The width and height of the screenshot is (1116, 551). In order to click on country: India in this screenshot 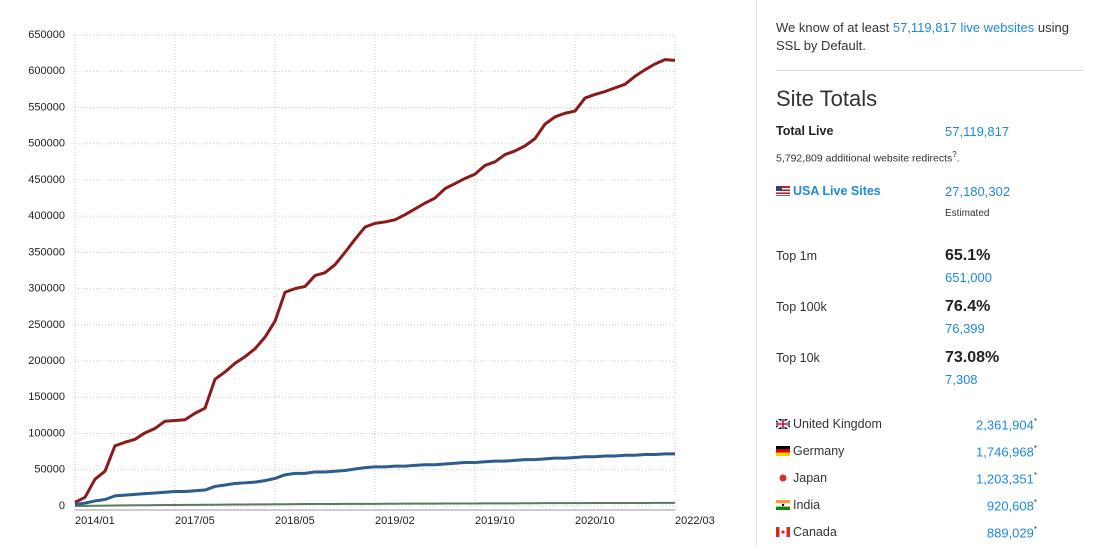, I will do `click(798, 505)`.